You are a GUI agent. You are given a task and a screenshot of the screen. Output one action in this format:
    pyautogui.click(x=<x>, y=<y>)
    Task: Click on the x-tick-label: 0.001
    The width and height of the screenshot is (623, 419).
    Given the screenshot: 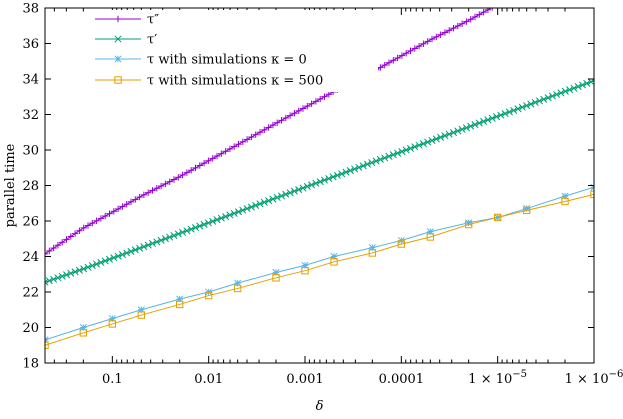 What is the action you would take?
    pyautogui.click(x=304, y=379)
    